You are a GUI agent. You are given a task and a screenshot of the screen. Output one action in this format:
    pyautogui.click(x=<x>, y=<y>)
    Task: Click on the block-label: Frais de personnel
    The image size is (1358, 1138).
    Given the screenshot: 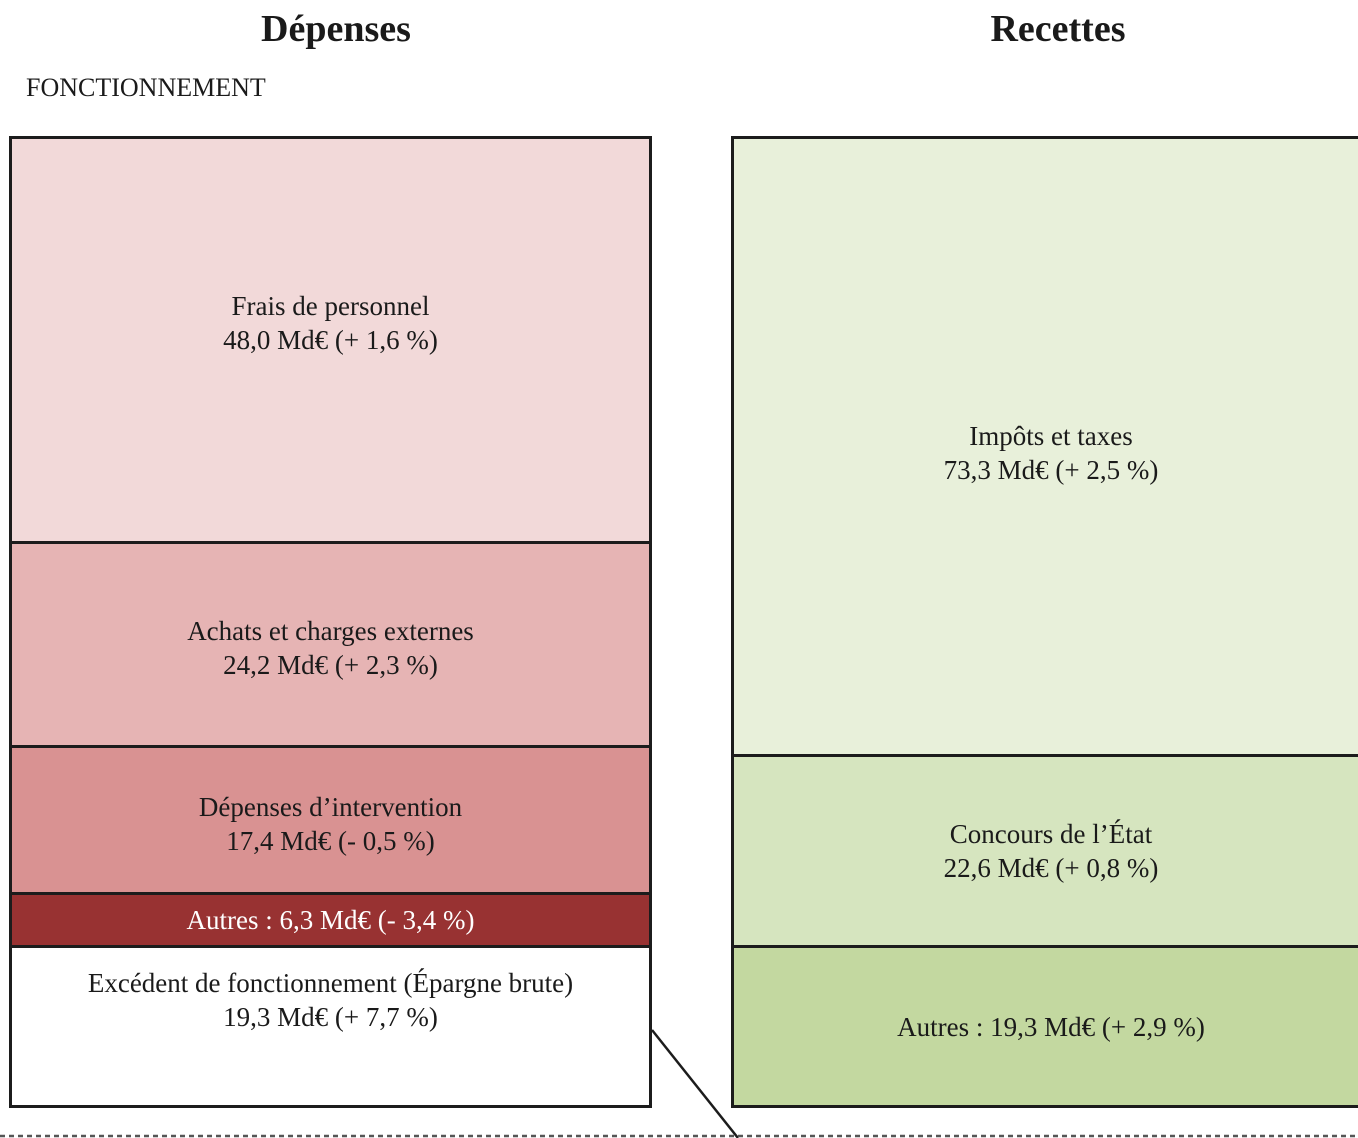 What is the action you would take?
    pyautogui.click(x=330, y=306)
    